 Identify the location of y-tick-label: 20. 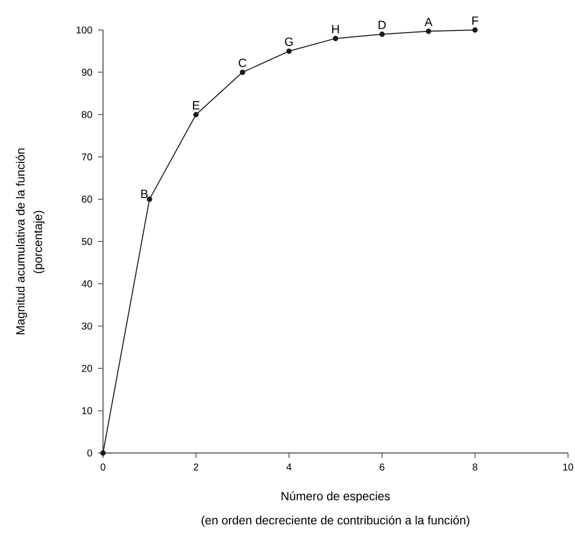
(87, 368).